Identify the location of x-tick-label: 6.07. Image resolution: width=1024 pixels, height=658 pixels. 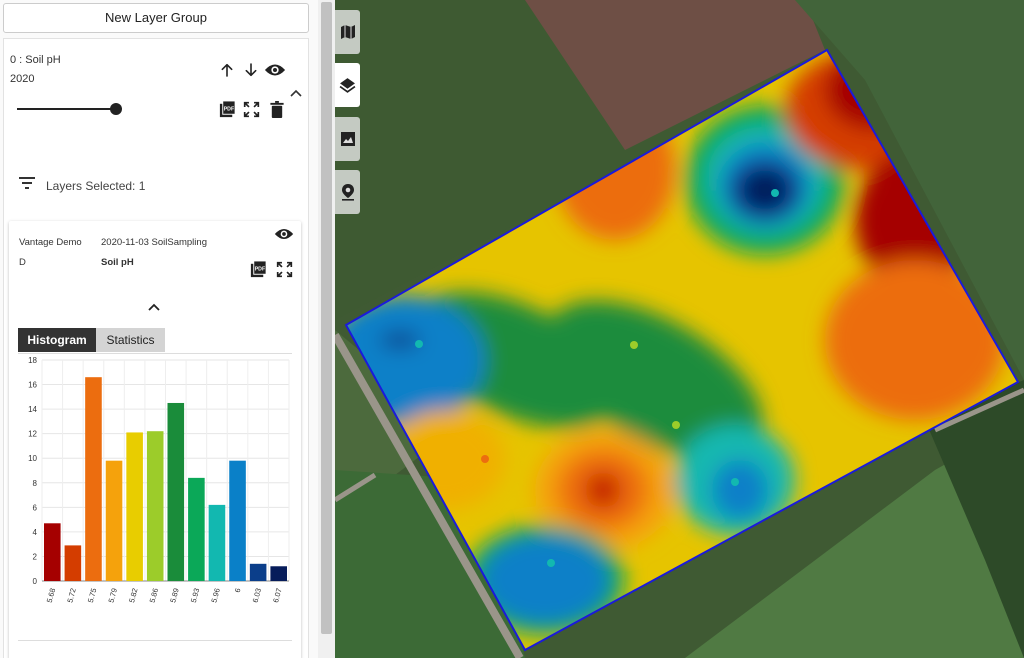
(277, 595).